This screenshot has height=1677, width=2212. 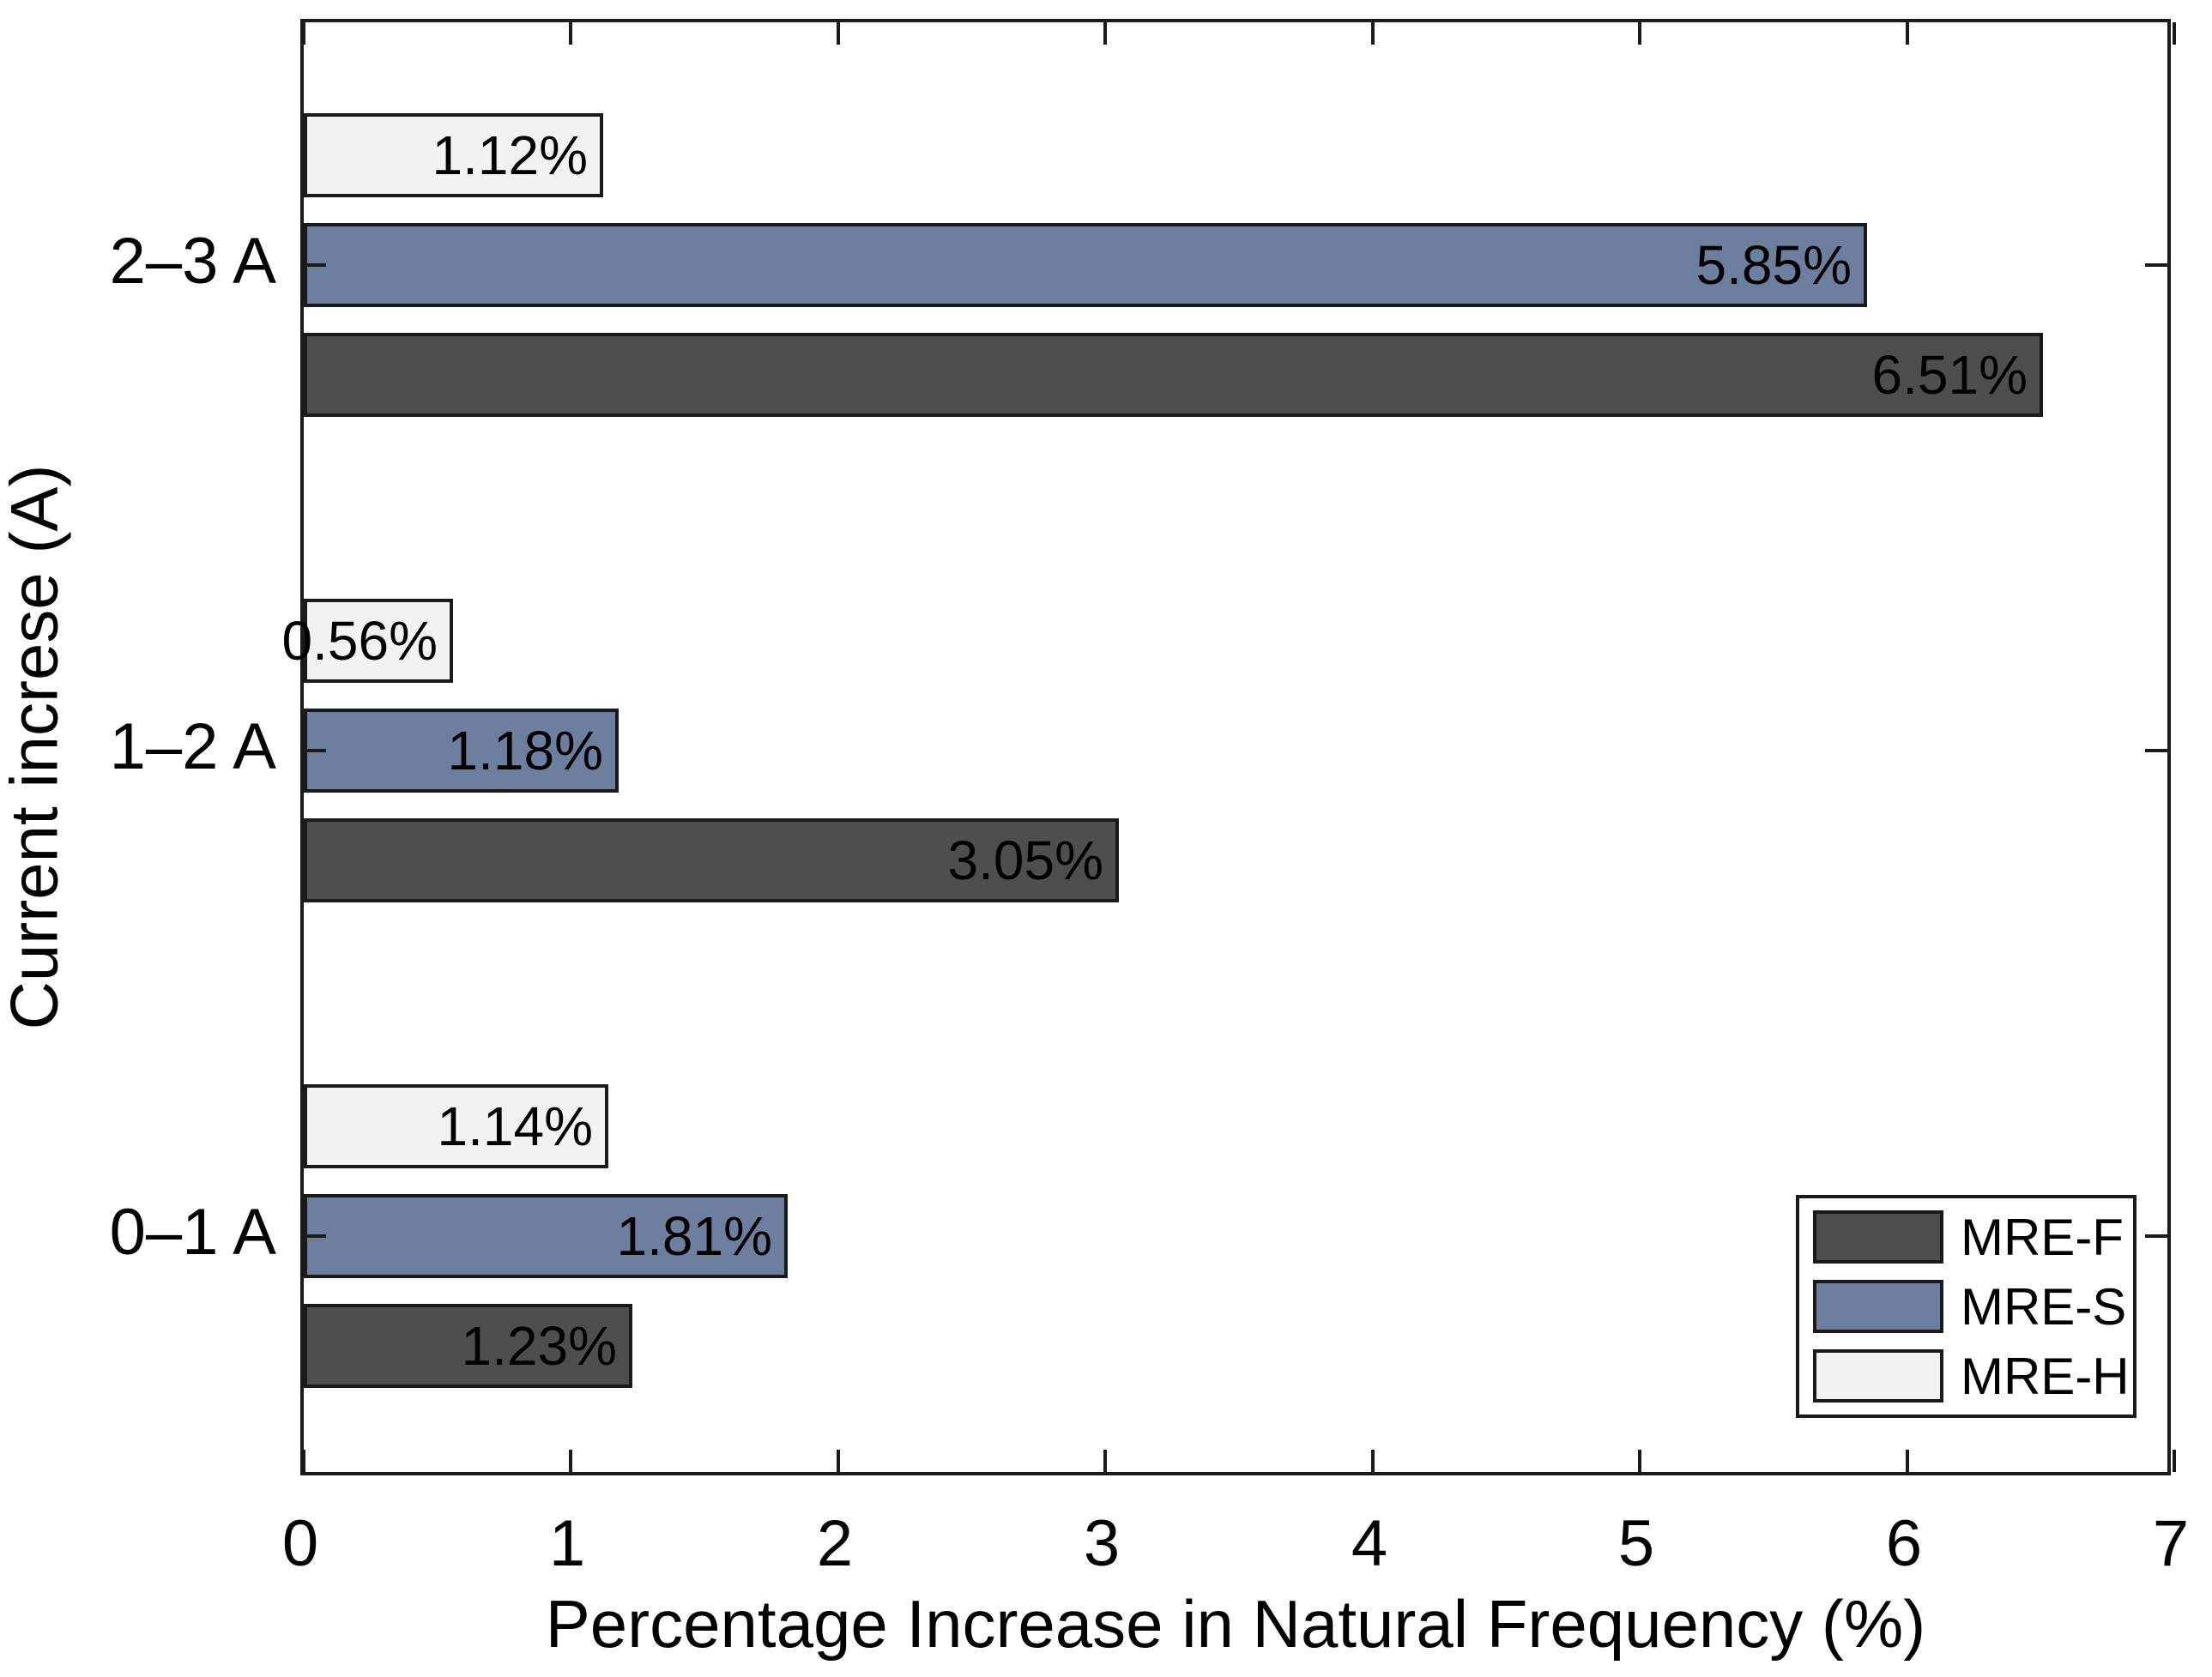 I want to click on y-tick-label: 0–1 A, so click(x=192, y=1232).